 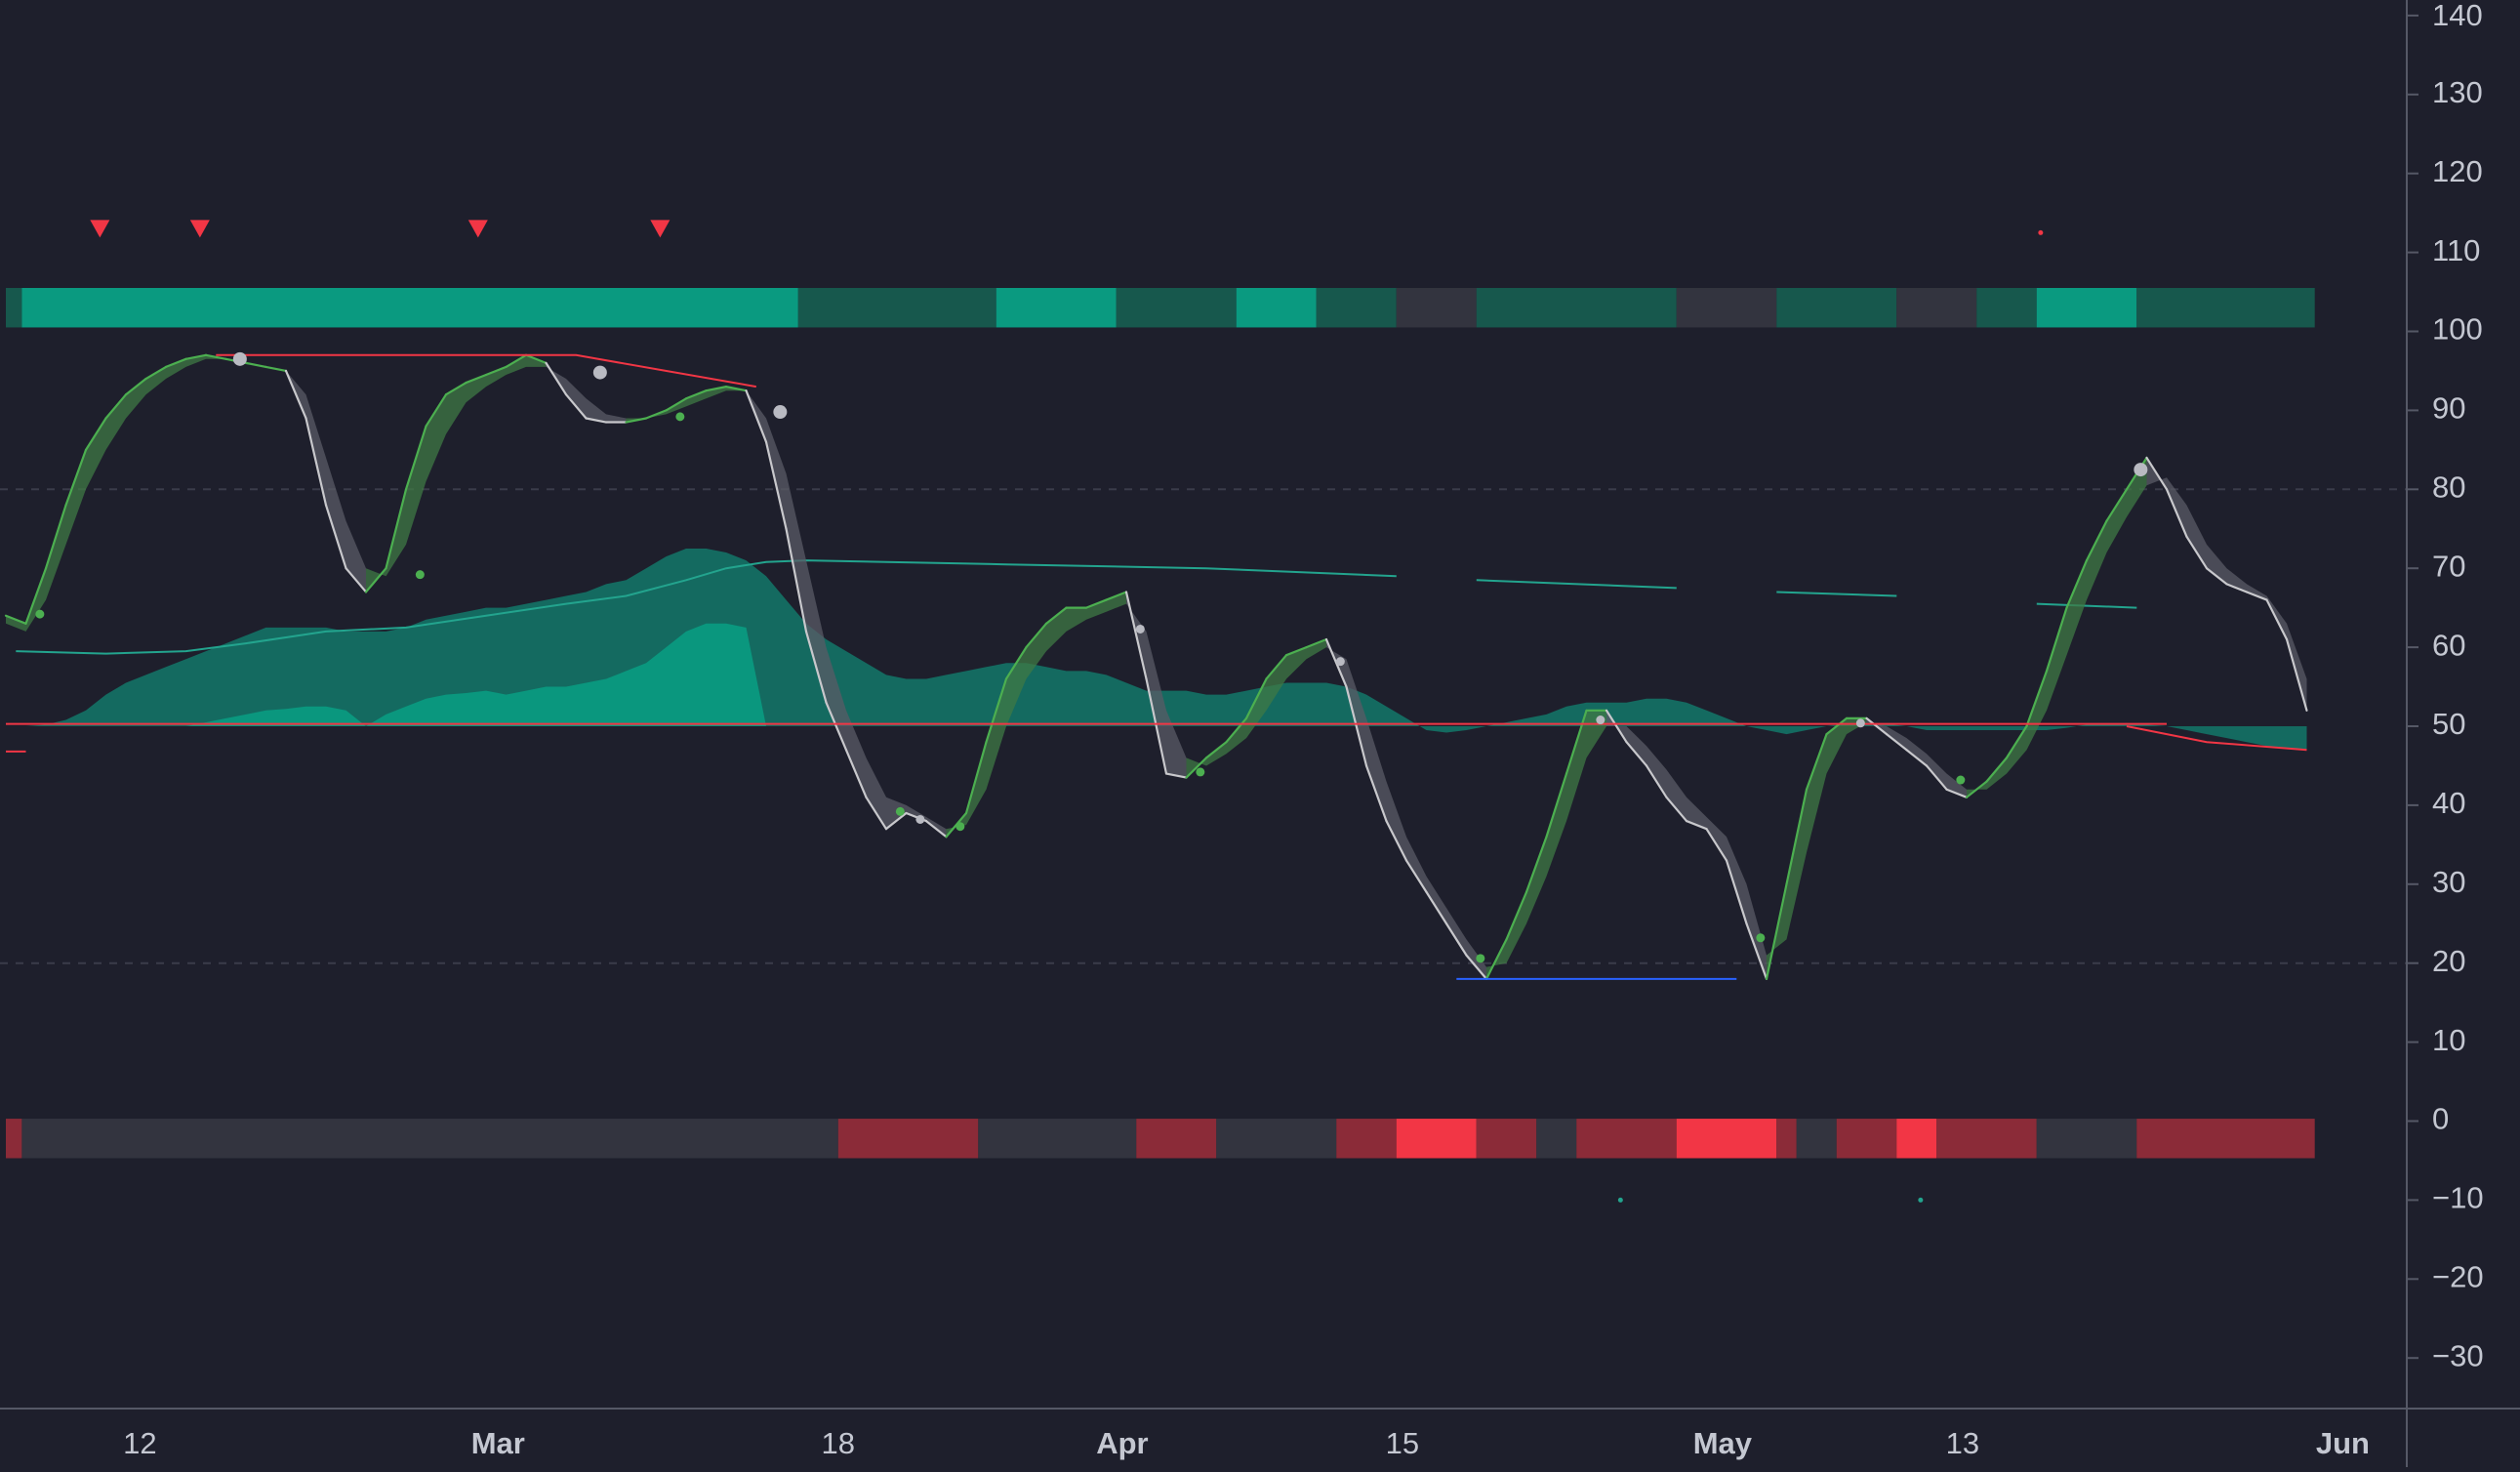 I want to click on y-tick-label: 110, so click(x=2456, y=250).